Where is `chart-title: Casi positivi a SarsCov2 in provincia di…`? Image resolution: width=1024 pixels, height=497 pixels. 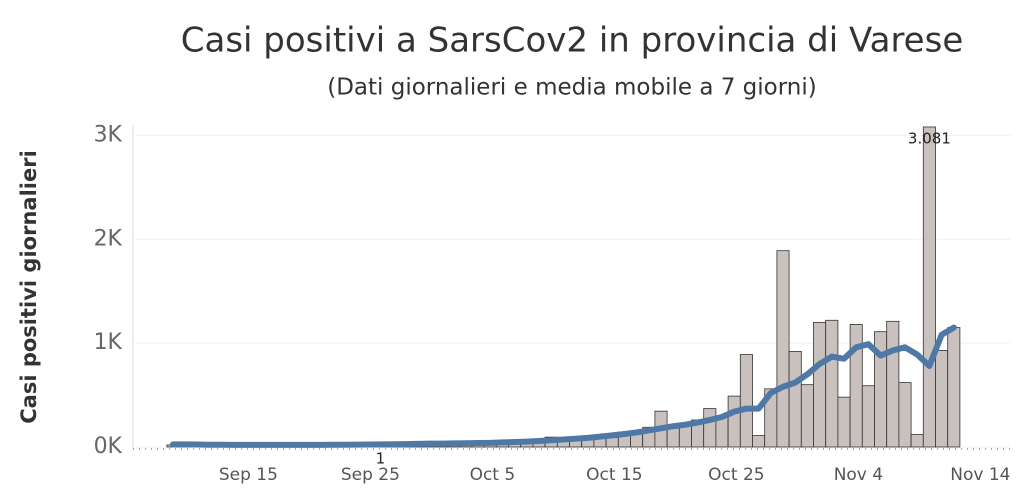
chart-title: Casi positivi a SarsCov2 in provincia di… is located at coordinates (572, 41).